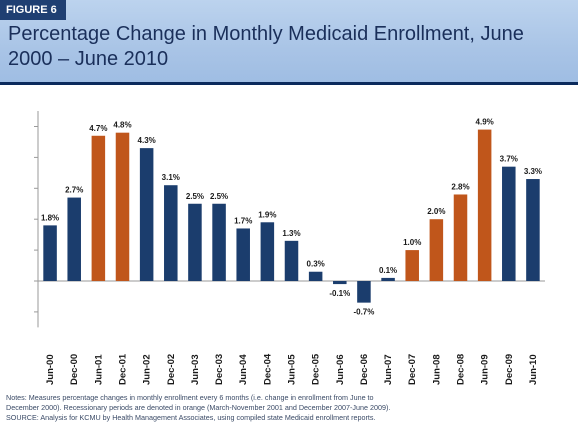 Image resolution: width=578 pixels, height=433 pixels. I want to click on category-label: Dec-06, so click(364, 369).